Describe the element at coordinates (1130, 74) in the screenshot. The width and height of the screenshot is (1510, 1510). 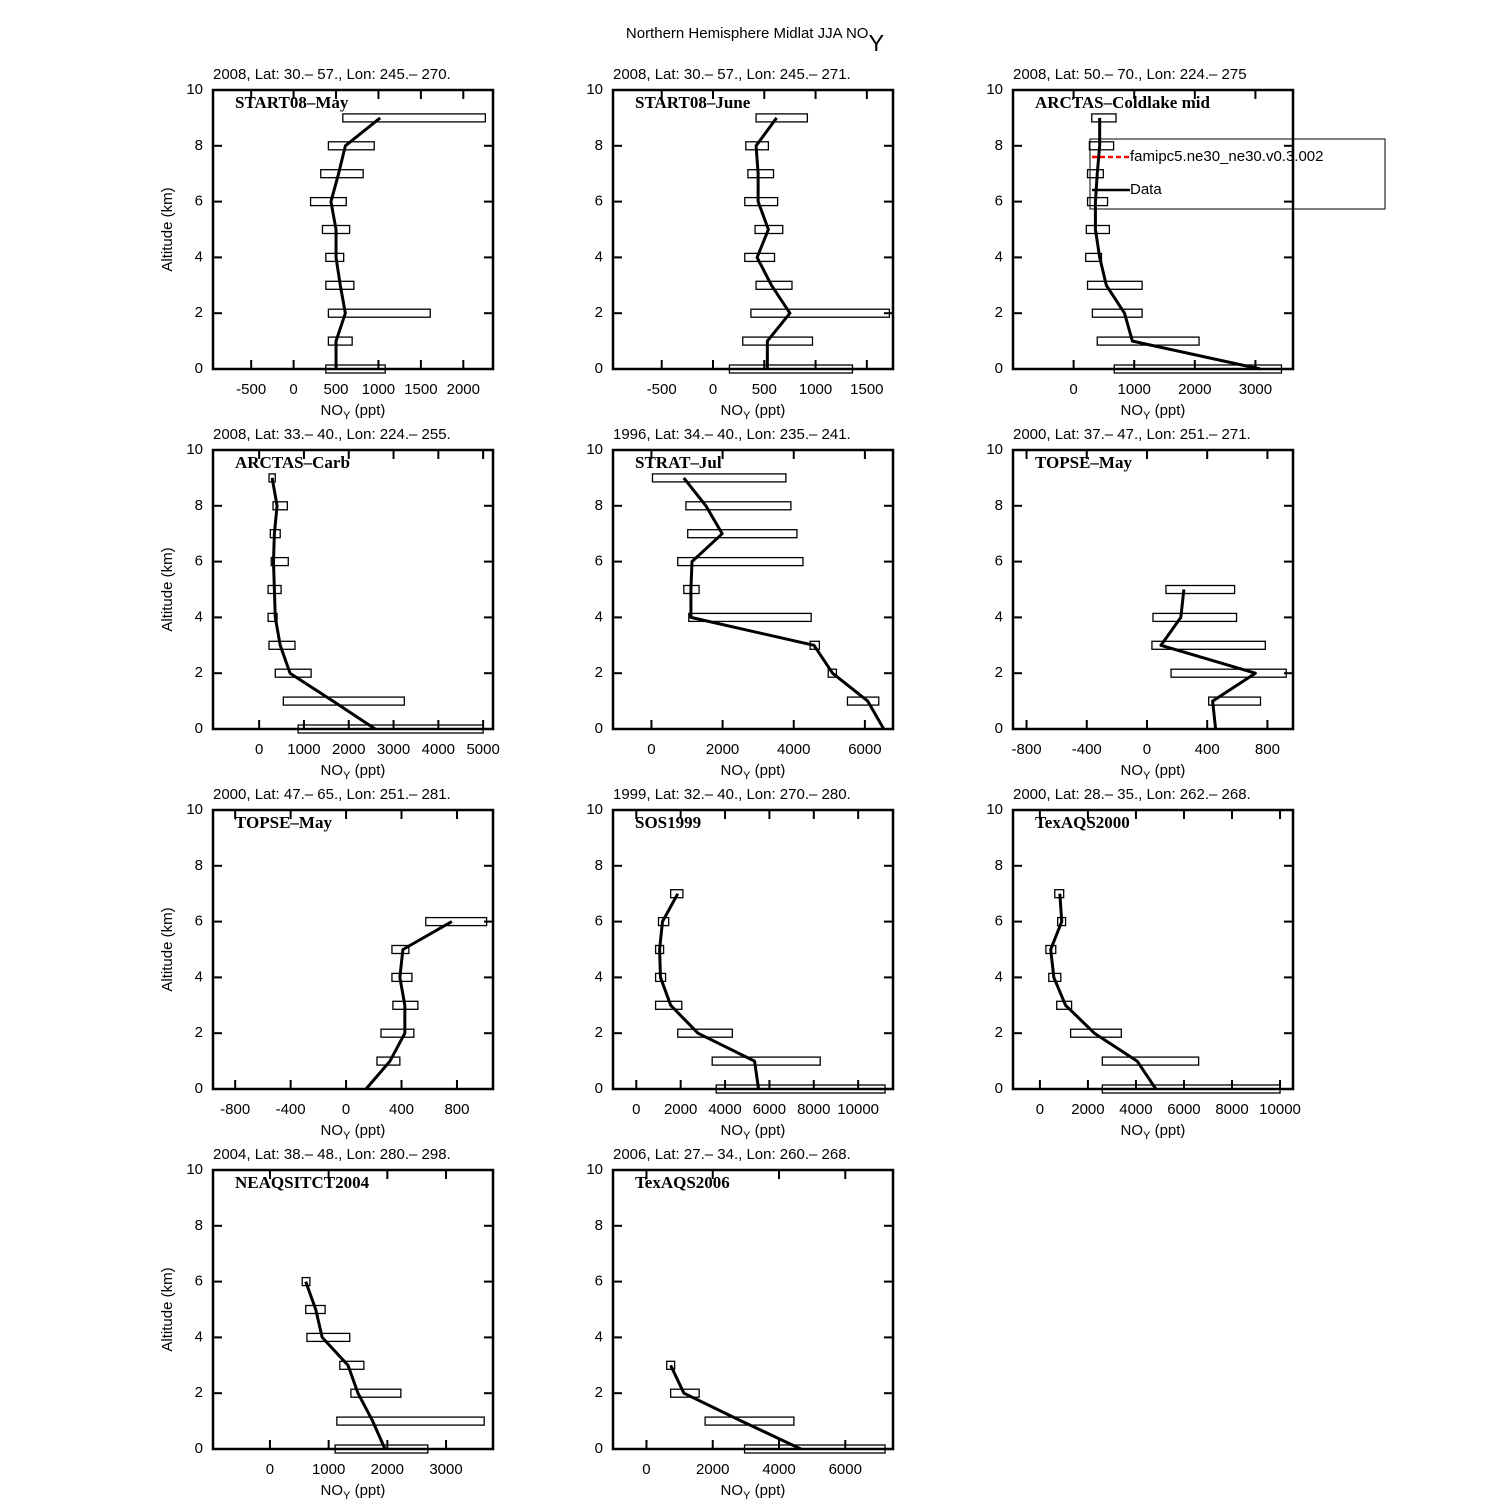
I see `panel-title: 2008, Lat: 50.– 70., Lon: 224.– 275` at that location.